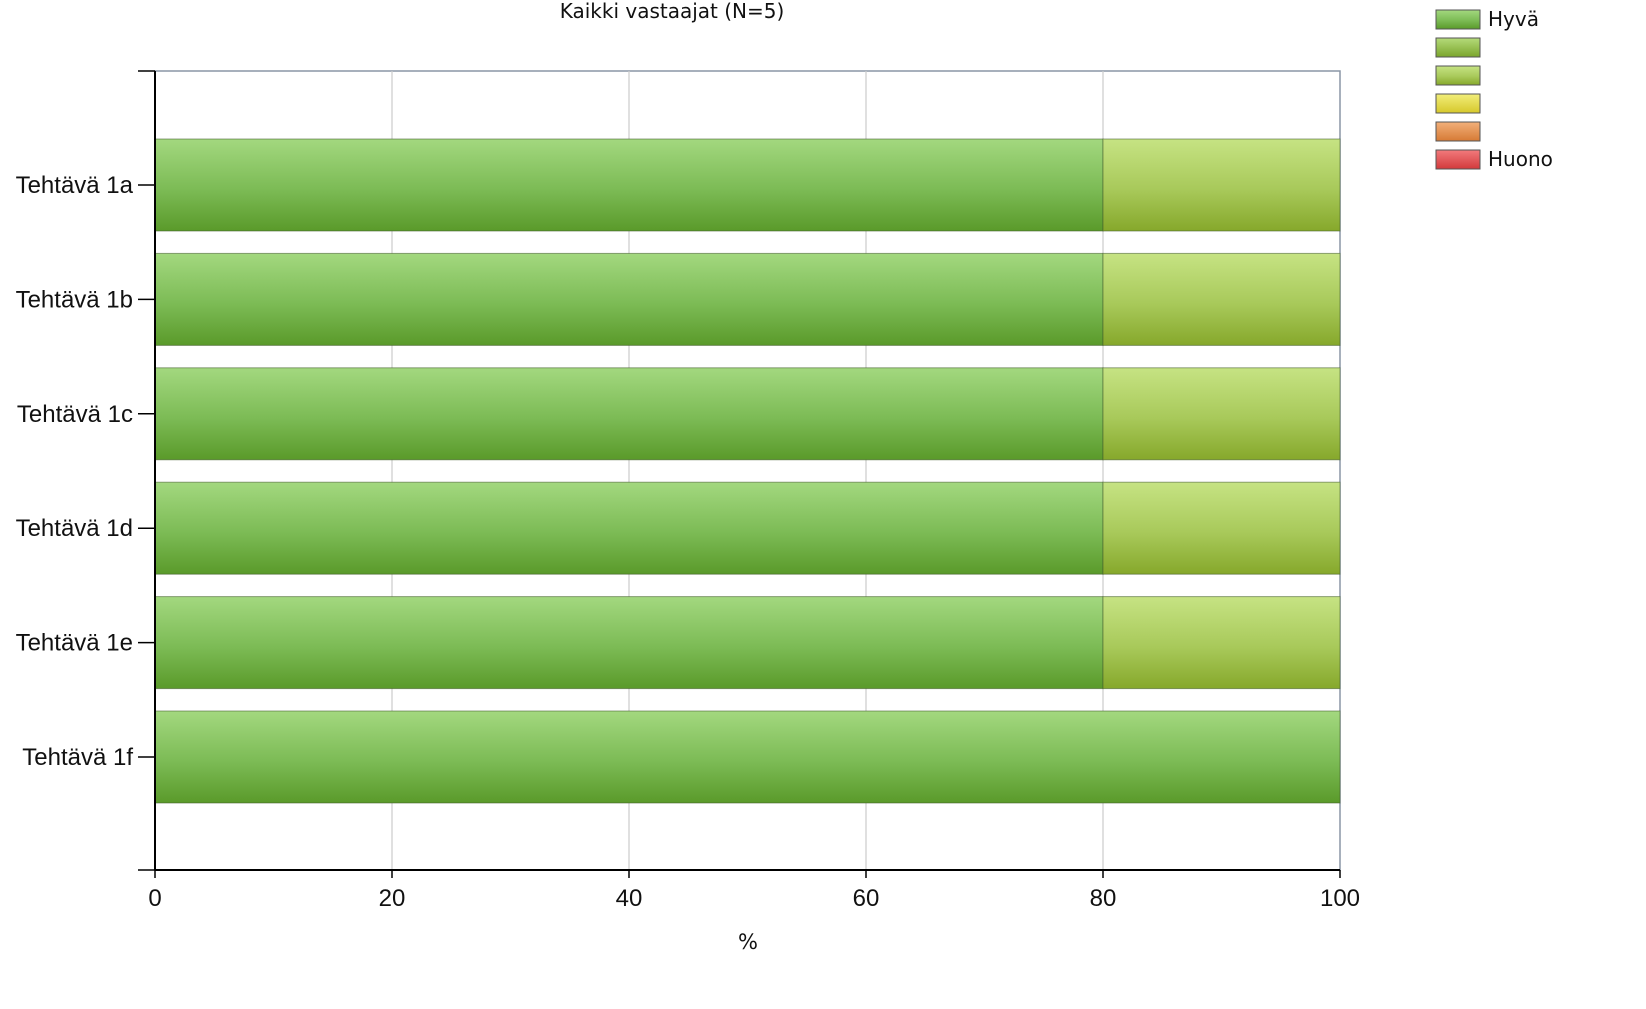  Describe the element at coordinates (1103, 898) in the screenshot. I see `x-tick-label-80: 80` at that location.